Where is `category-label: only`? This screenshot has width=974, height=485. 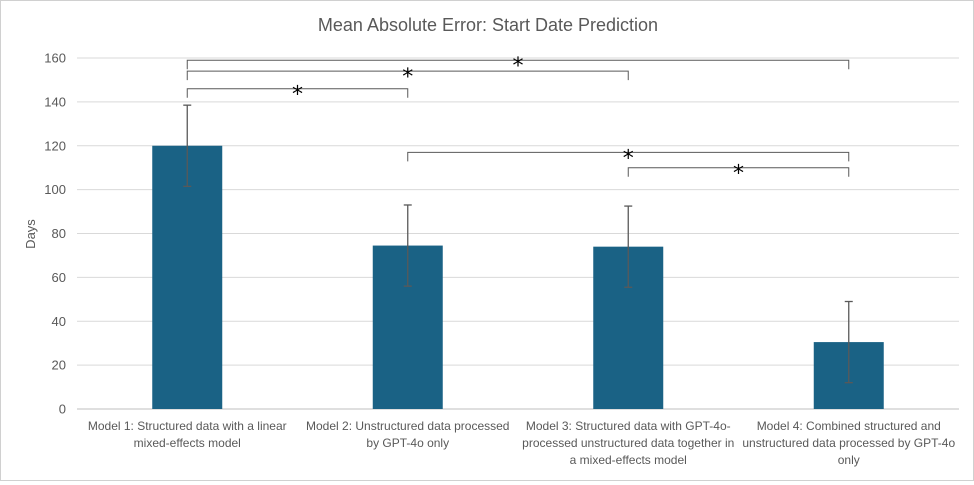 category-label: only is located at coordinates (849, 460).